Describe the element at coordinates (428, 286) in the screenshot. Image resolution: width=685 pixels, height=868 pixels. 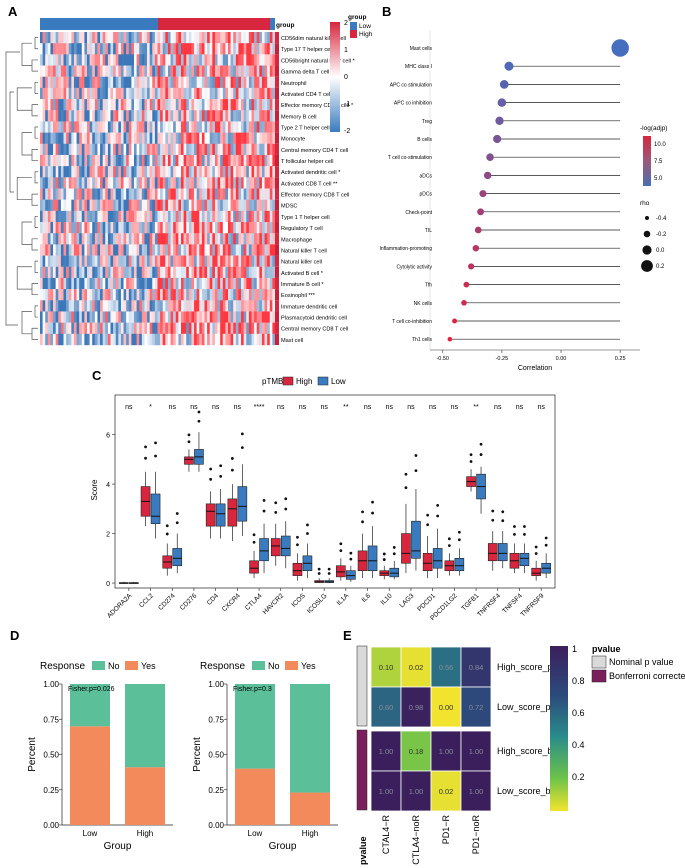
I see `category-label: Tfh` at that location.